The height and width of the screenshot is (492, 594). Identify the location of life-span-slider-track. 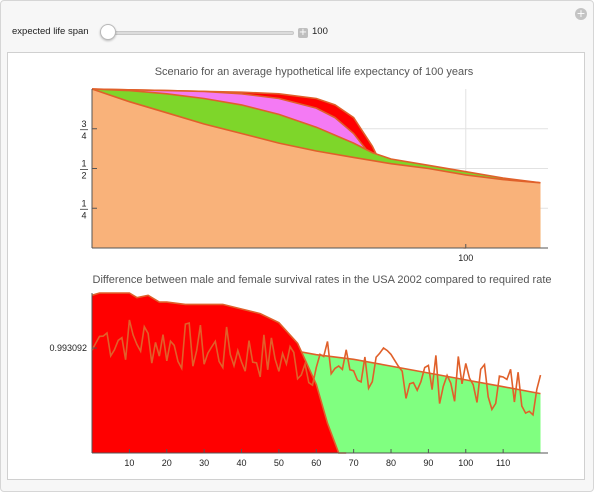
(199, 33).